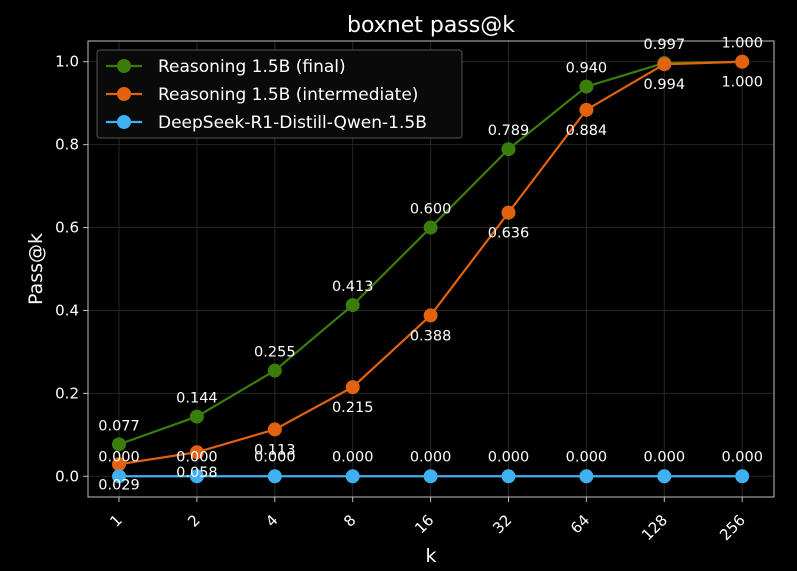 This screenshot has height=571, width=797. I want to click on series-1-data-label: 0.388, so click(431, 336).